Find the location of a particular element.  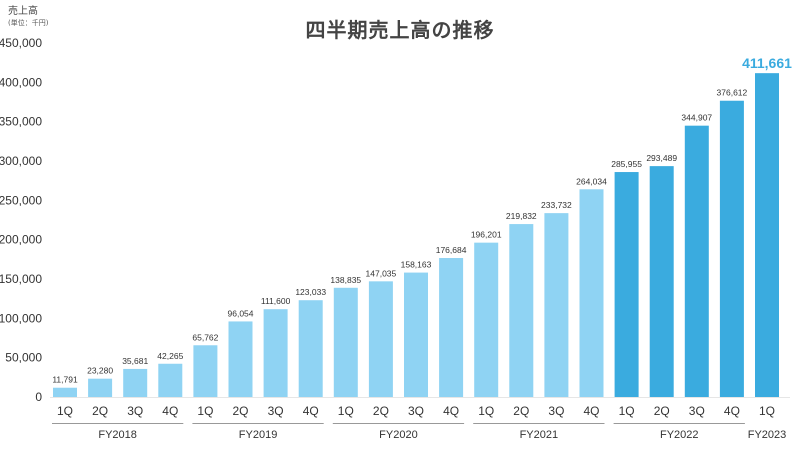

fiscal-year-label: FY2018 is located at coordinates (117, 435).